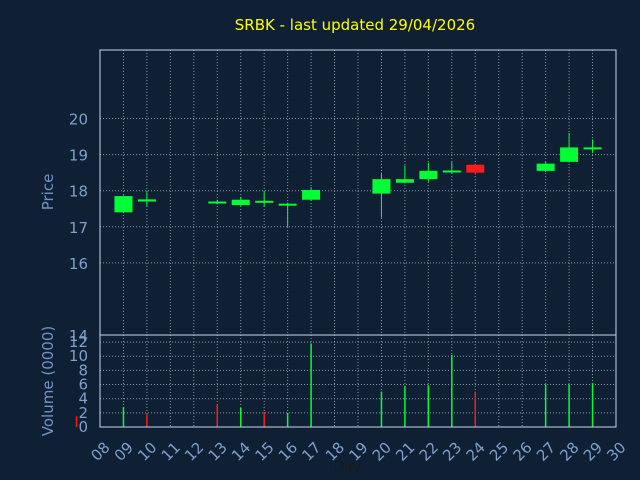  Describe the element at coordinates (48, 381) in the screenshot. I see `volume-y-axis-label: Volume (0000)` at that location.